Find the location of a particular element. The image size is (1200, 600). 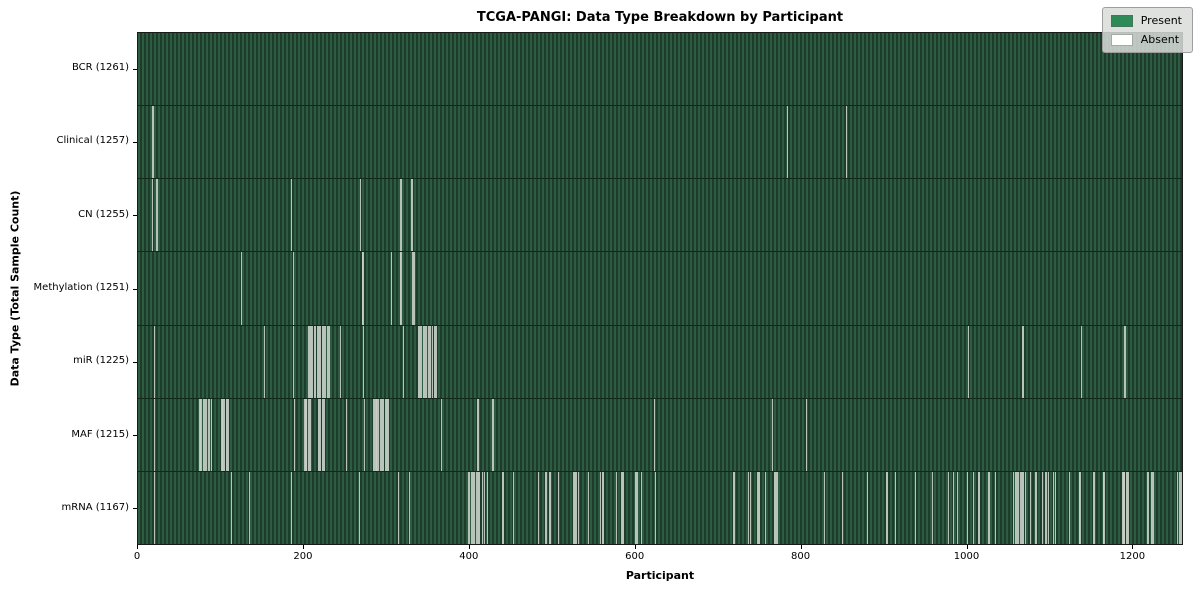

y-tick-mark is located at coordinates (135, 436).